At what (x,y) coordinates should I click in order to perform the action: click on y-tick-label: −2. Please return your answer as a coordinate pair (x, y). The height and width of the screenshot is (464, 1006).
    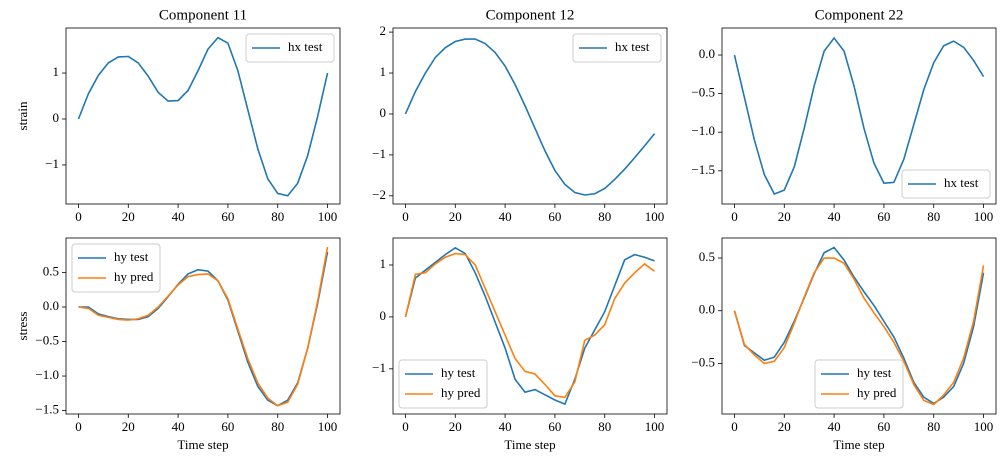
    Looking at the image, I should click on (379, 194).